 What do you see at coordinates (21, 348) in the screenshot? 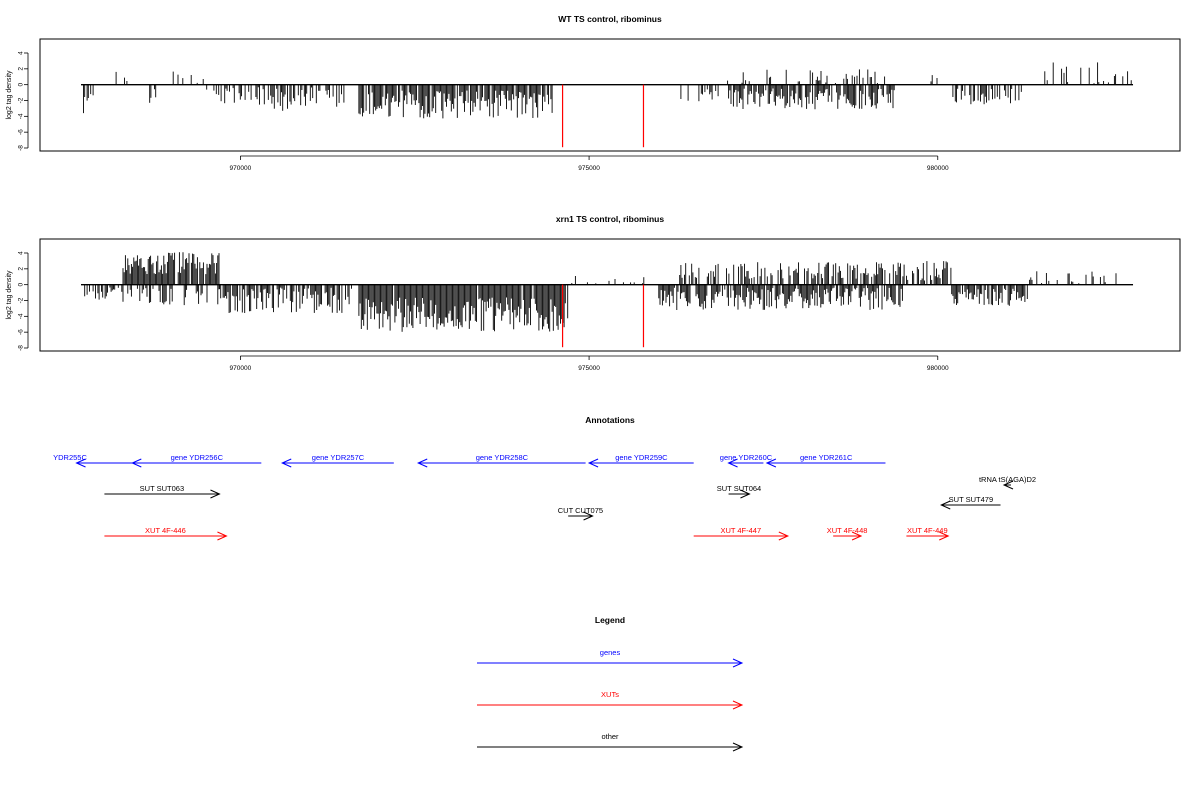
I see `xrn1-y-tick-label: -8` at bounding box center [21, 348].